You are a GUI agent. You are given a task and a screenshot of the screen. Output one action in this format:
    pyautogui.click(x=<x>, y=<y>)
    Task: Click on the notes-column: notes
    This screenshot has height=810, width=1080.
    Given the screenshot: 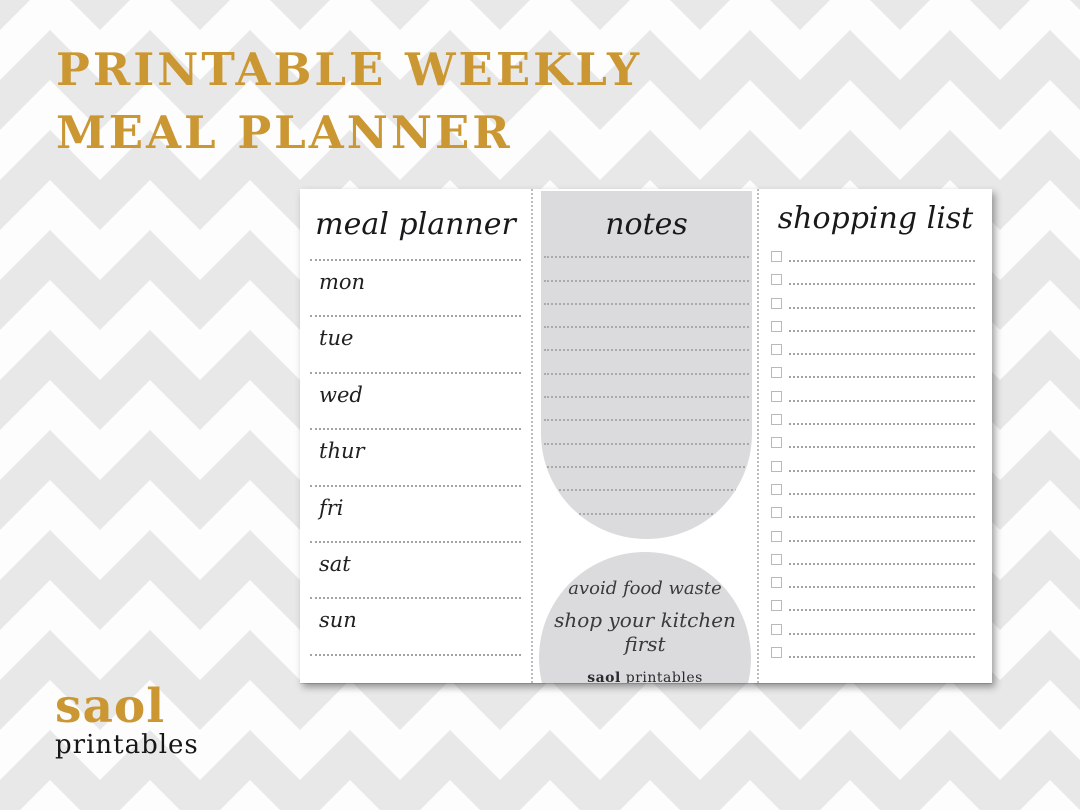 What is the action you would take?
    pyautogui.click(x=645, y=436)
    